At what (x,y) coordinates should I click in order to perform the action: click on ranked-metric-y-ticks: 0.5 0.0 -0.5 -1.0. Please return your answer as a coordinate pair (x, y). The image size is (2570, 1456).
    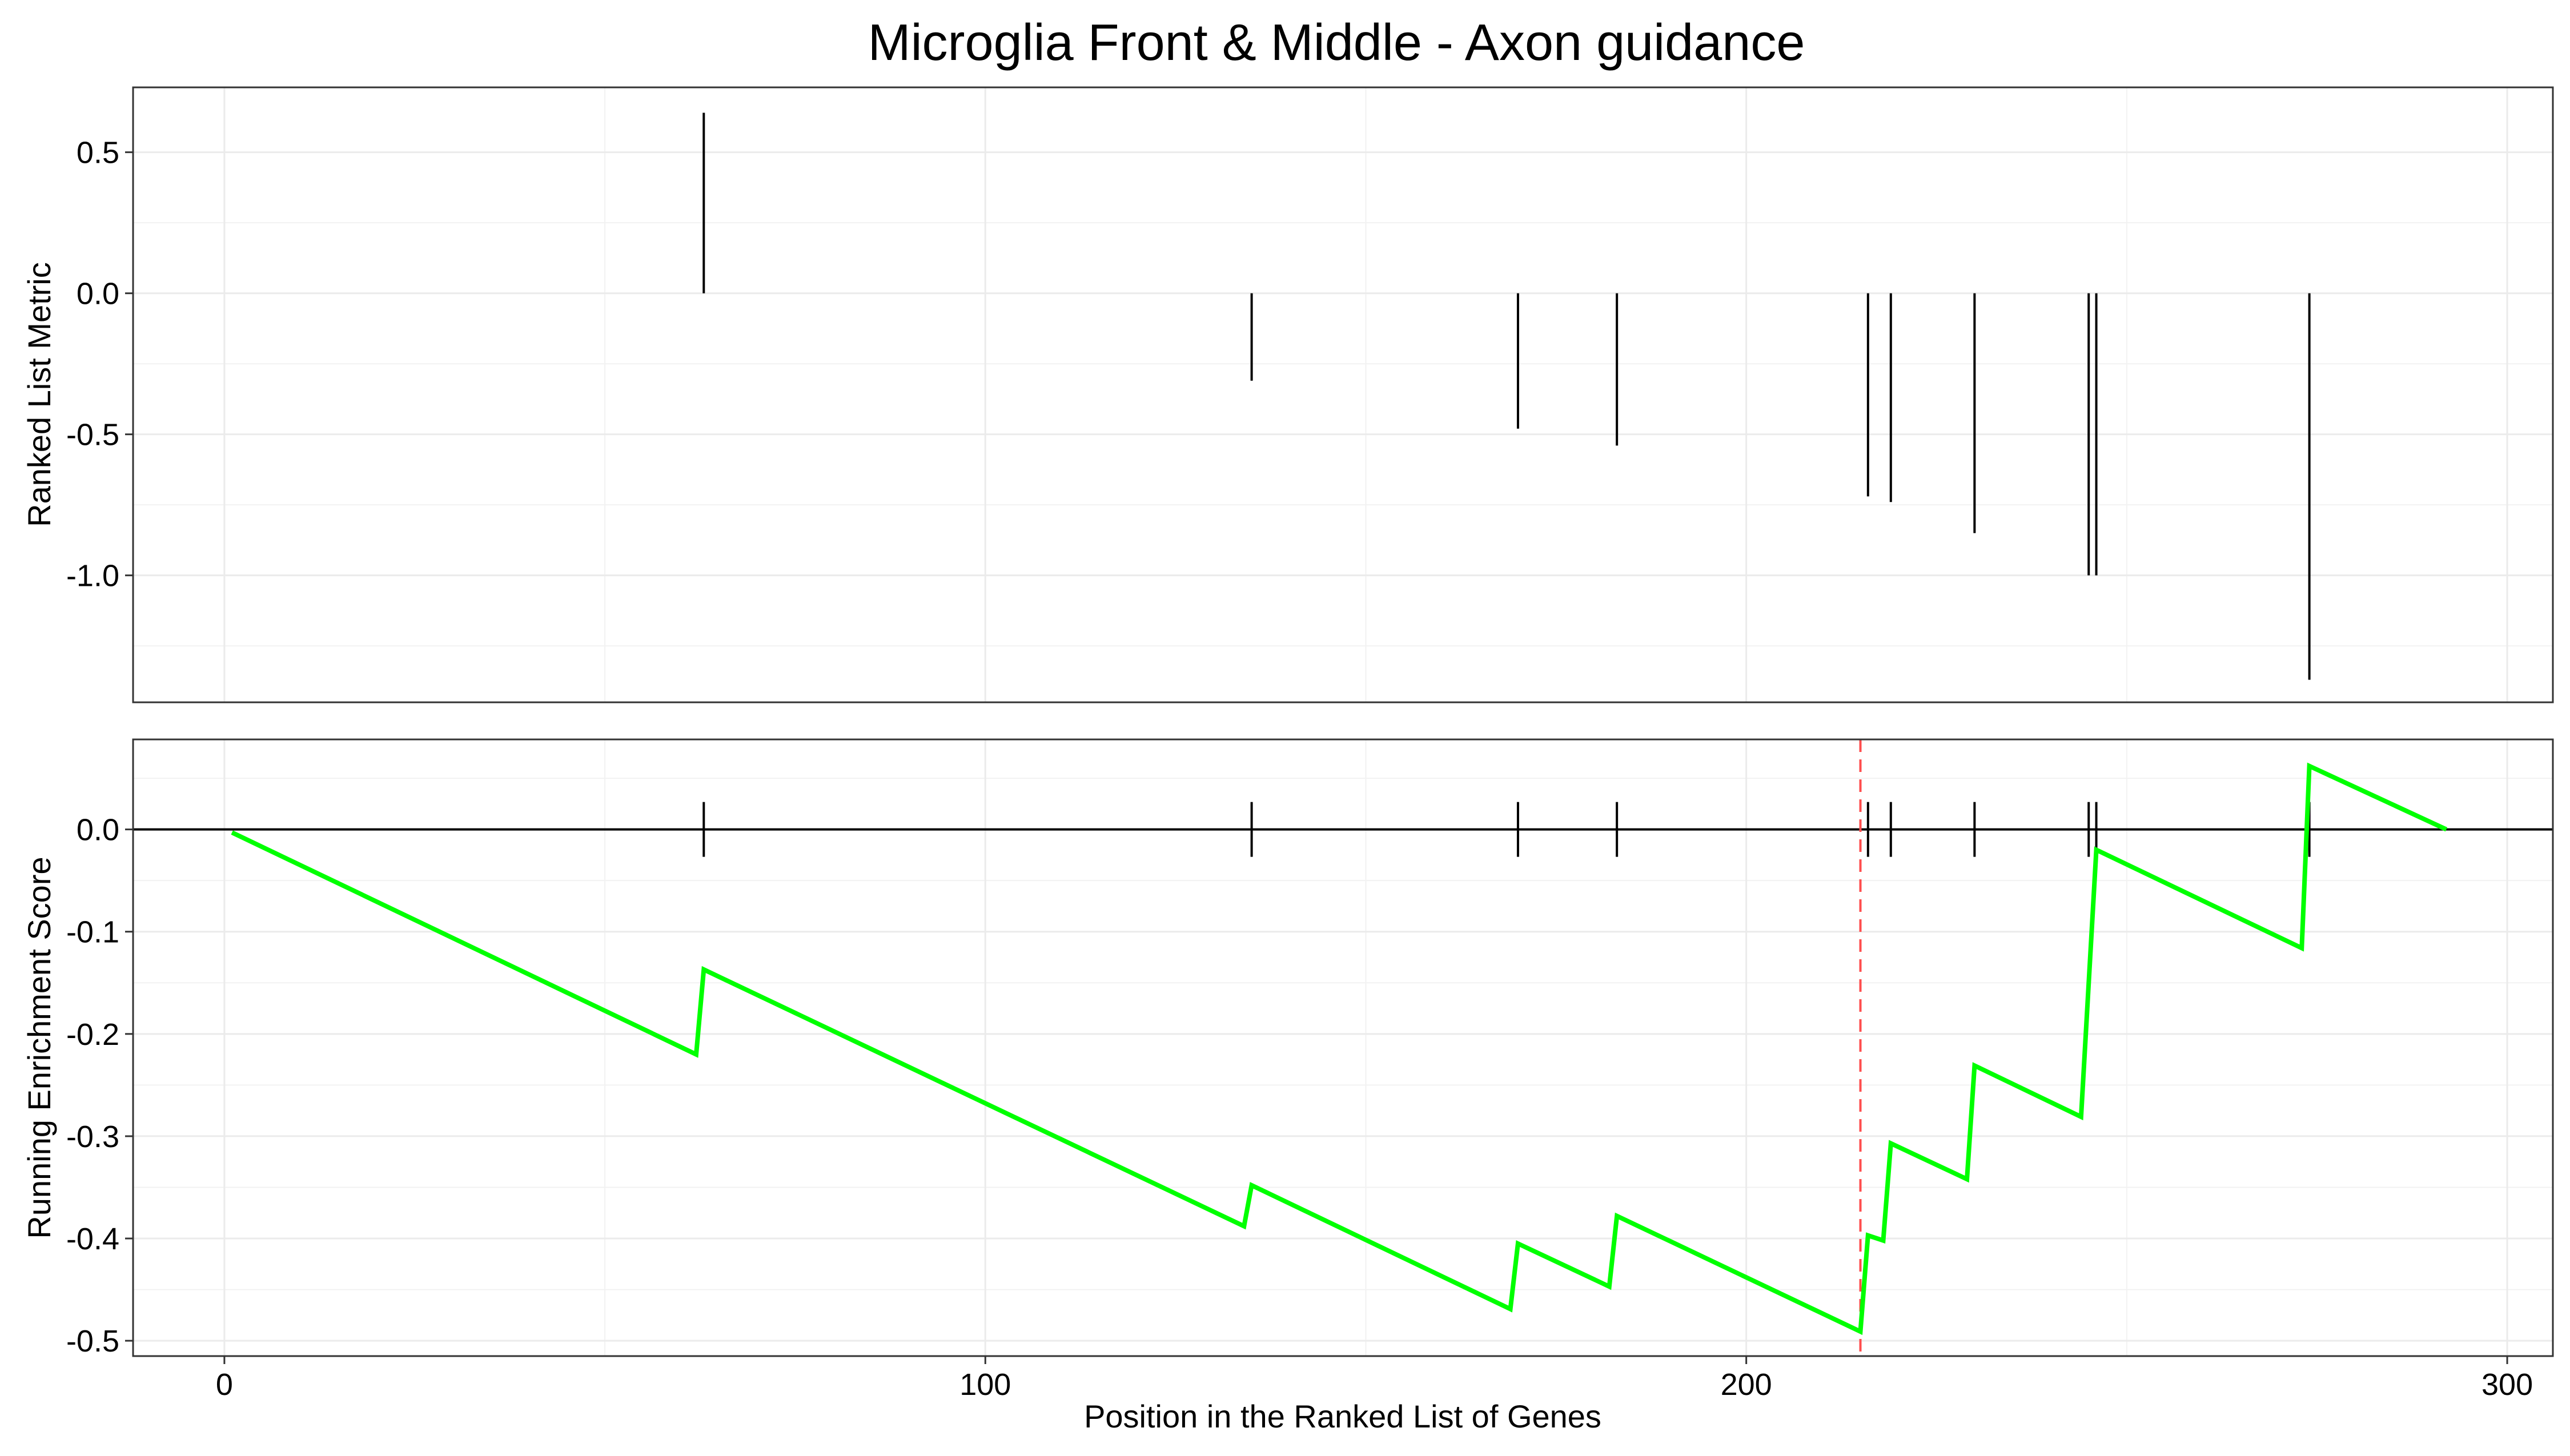
    Looking at the image, I should click on (99, 364).